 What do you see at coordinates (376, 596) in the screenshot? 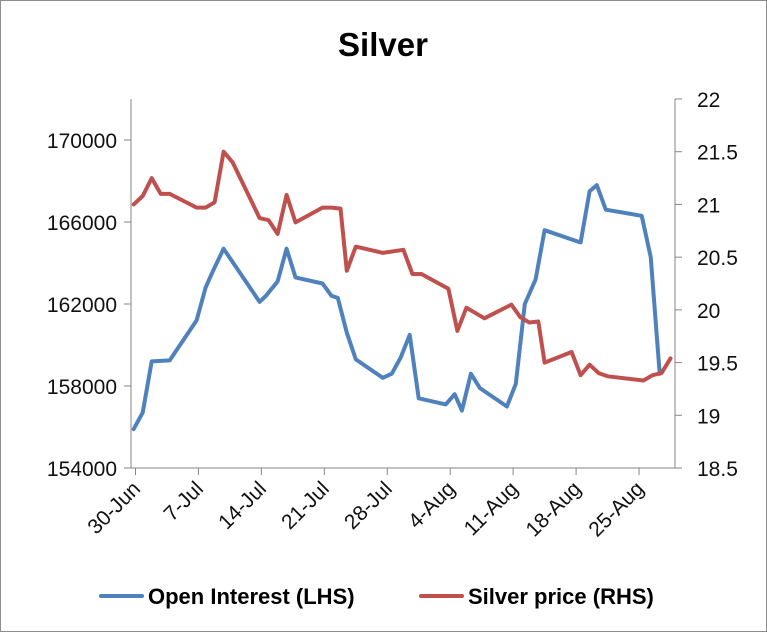
I see `legend: Open Interest (LHS) Silver price (RHS)` at bounding box center [376, 596].